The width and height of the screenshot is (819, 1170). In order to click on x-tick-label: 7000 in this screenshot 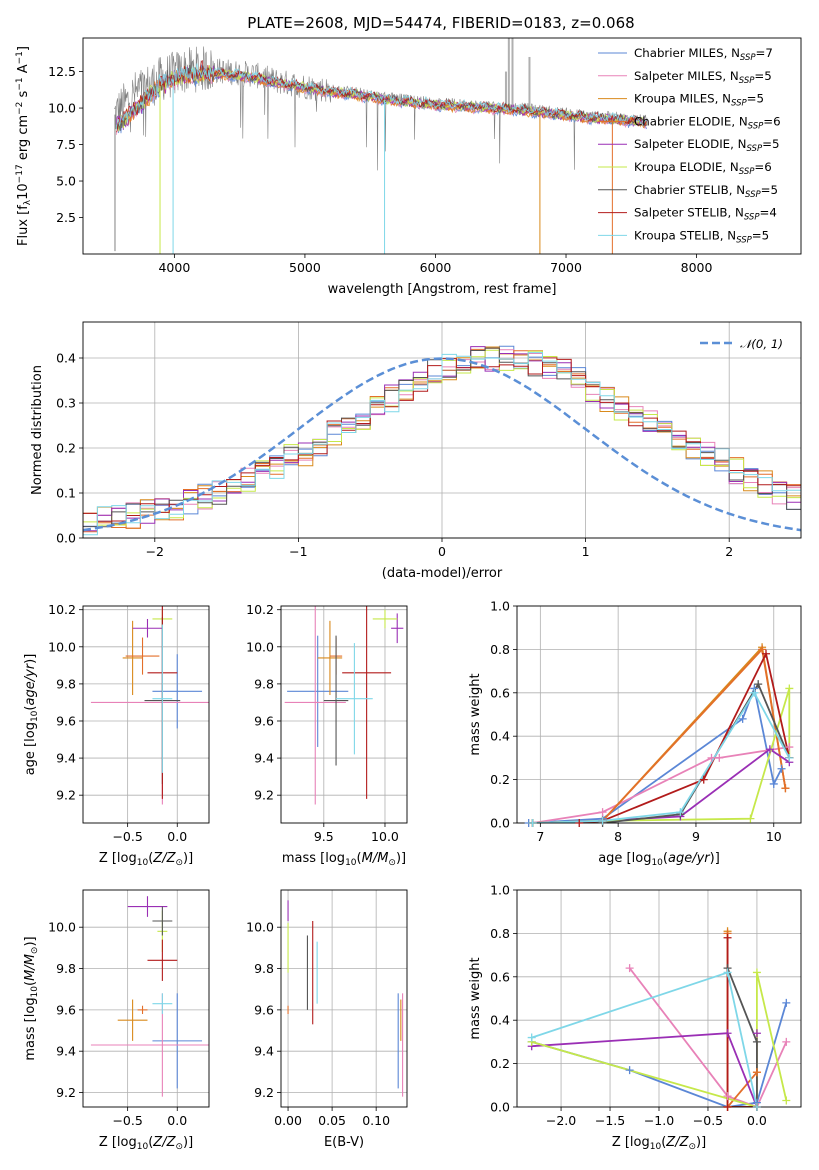, I will do `click(566, 267)`.